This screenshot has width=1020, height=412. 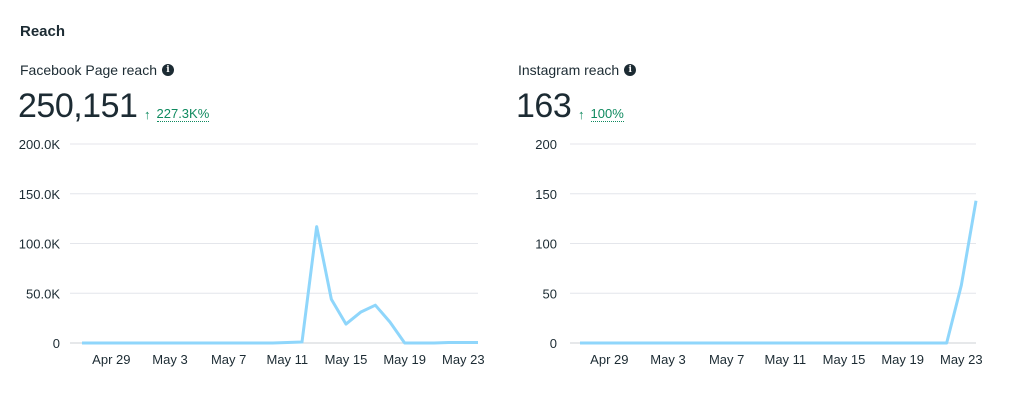 I want to click on y-tick-label: 200.0K, so click(x=40, y=144).